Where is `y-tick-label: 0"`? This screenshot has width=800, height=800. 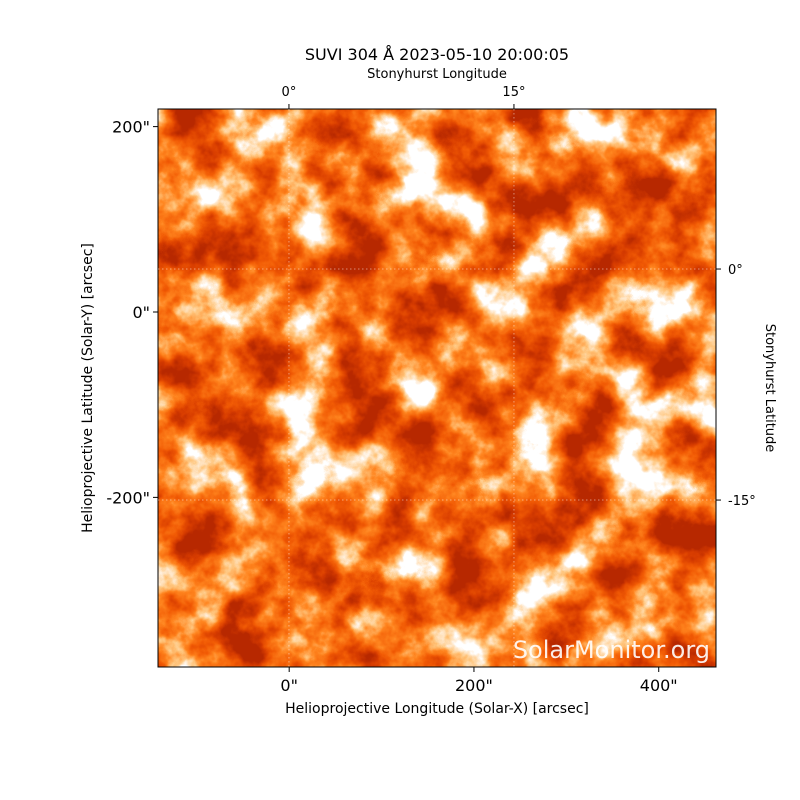
y-tick-label: 0" is located at coordinates (141, 312).